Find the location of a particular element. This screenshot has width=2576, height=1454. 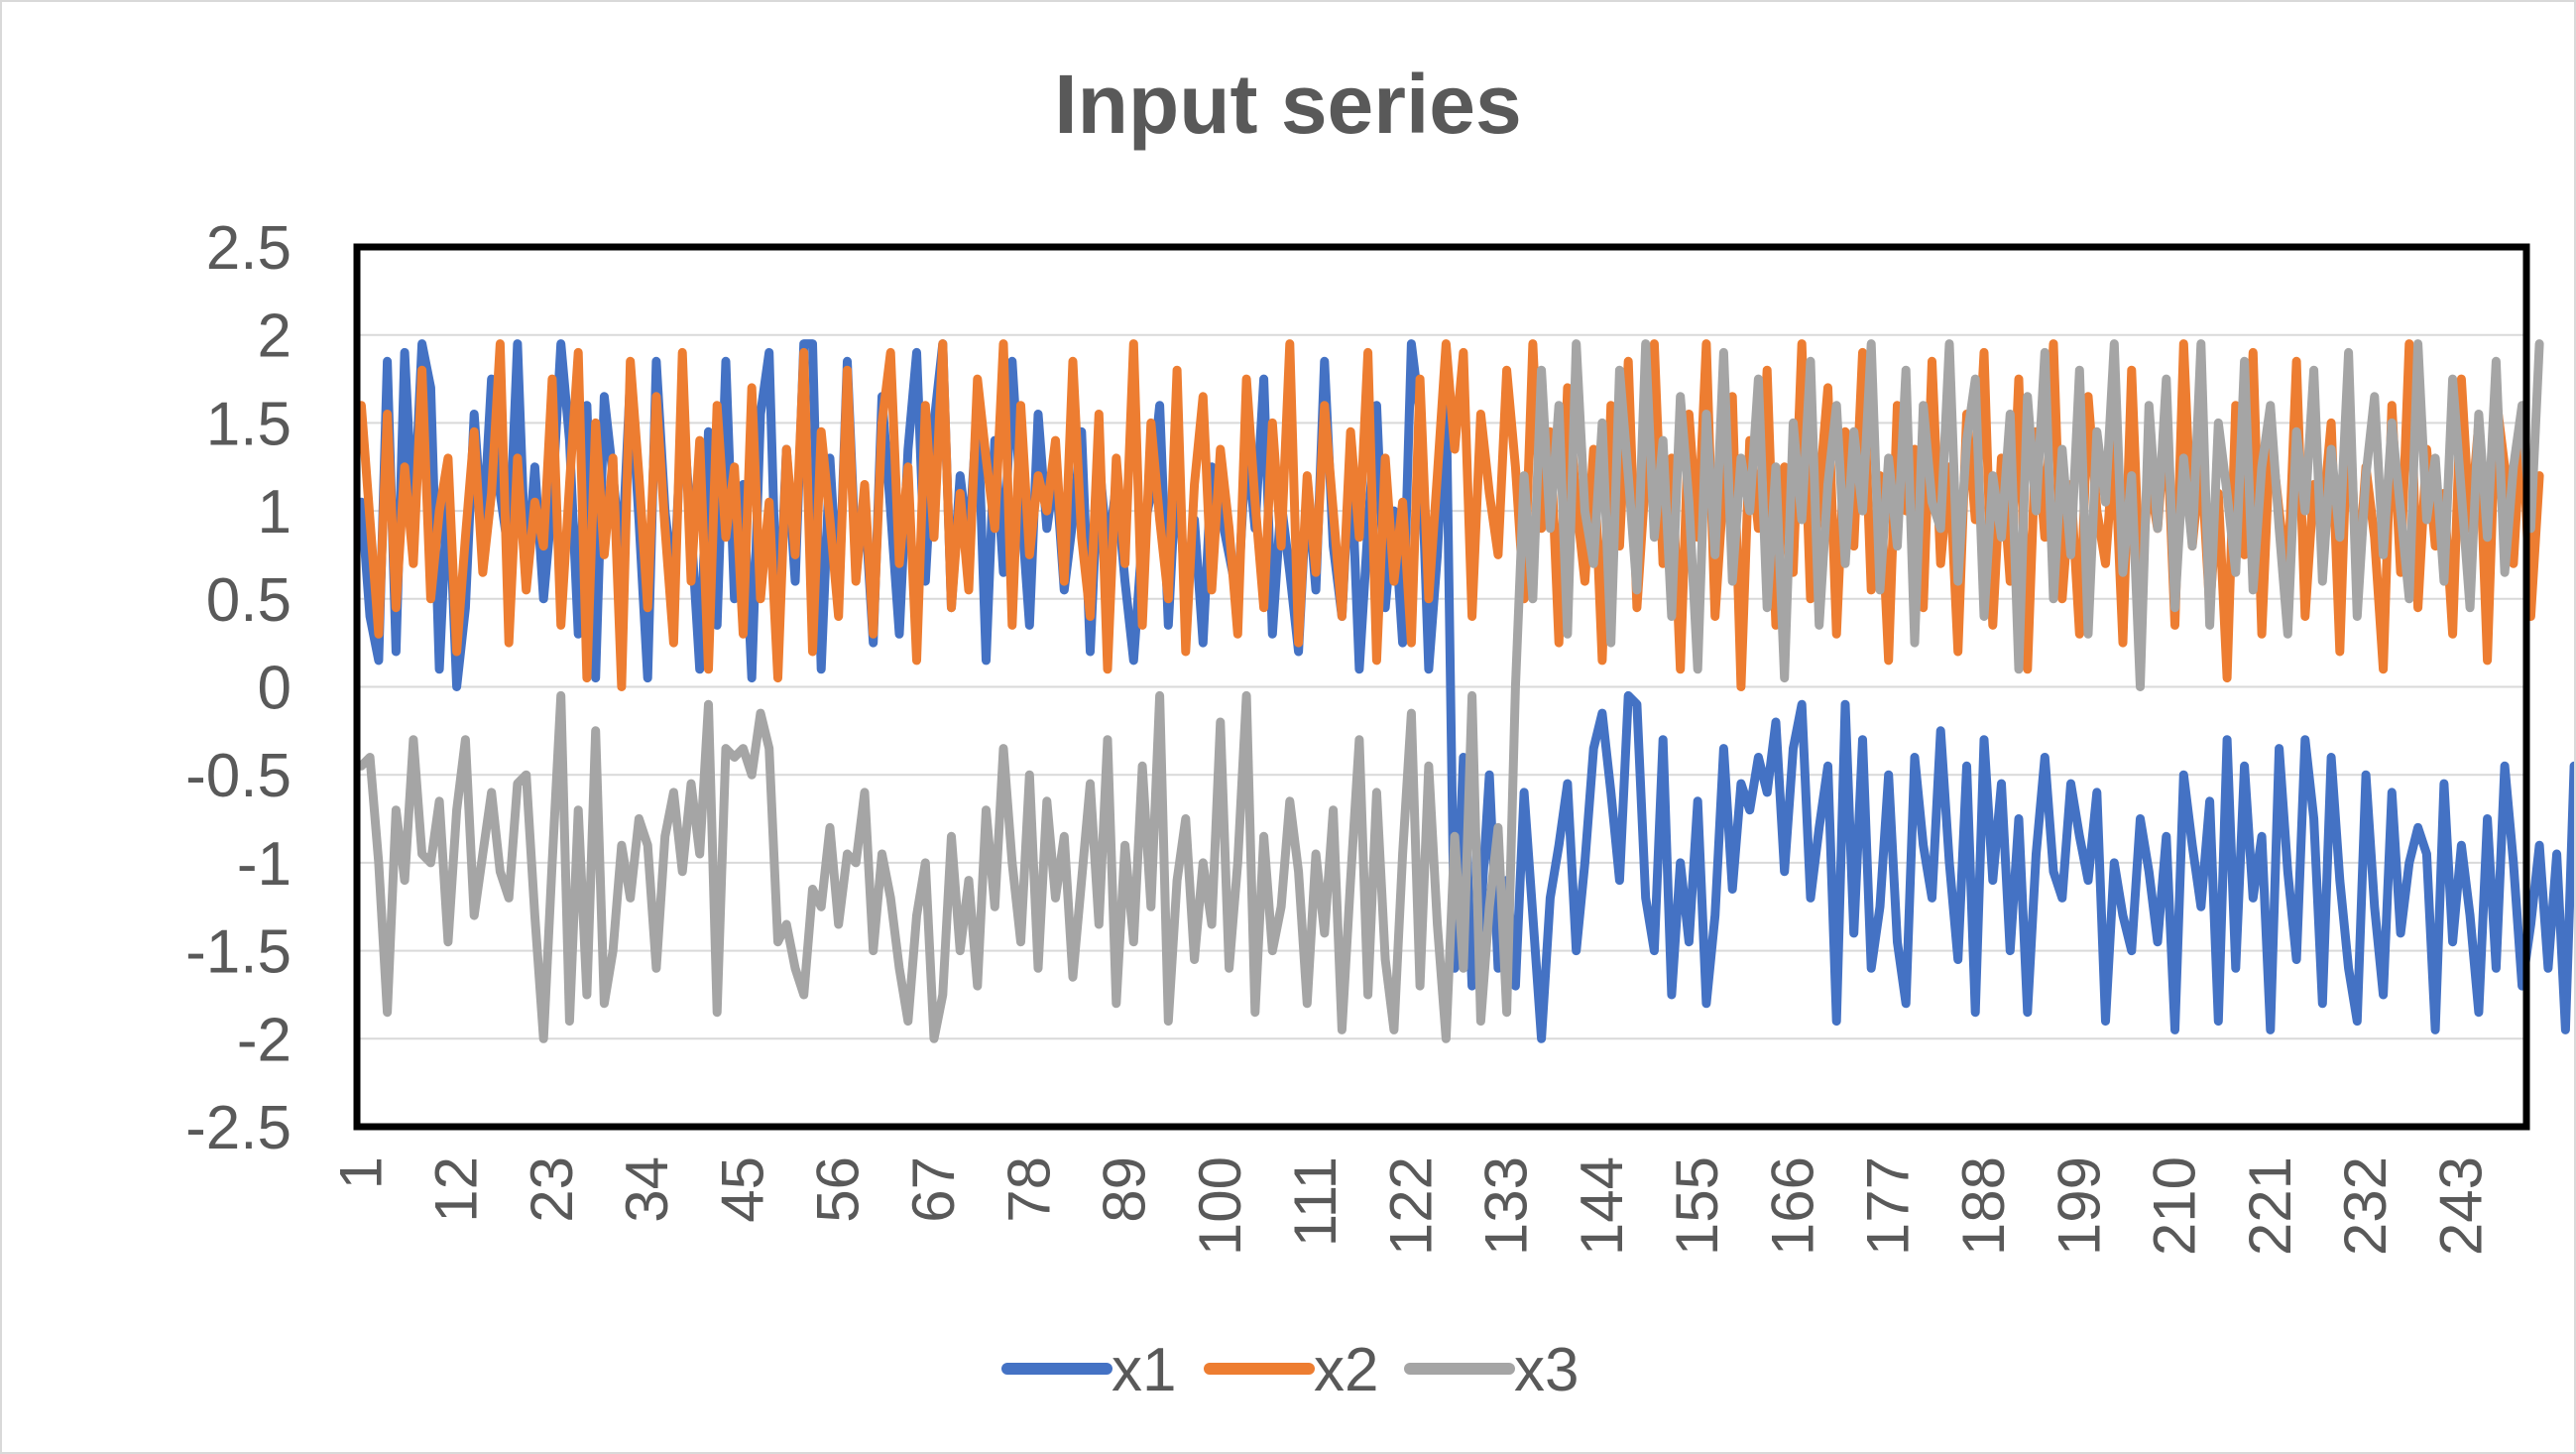

y-tick-label: -0.5 is located at coordinates (239, 776).